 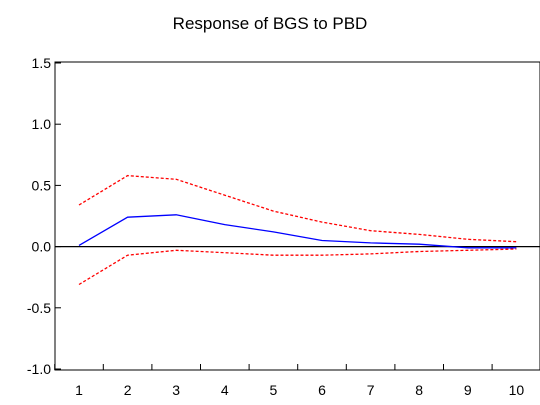 What do you see at coordinates (322, 390) in the screenshot?
I see `x-tick-label: 6` at bounding box center [322, 390].